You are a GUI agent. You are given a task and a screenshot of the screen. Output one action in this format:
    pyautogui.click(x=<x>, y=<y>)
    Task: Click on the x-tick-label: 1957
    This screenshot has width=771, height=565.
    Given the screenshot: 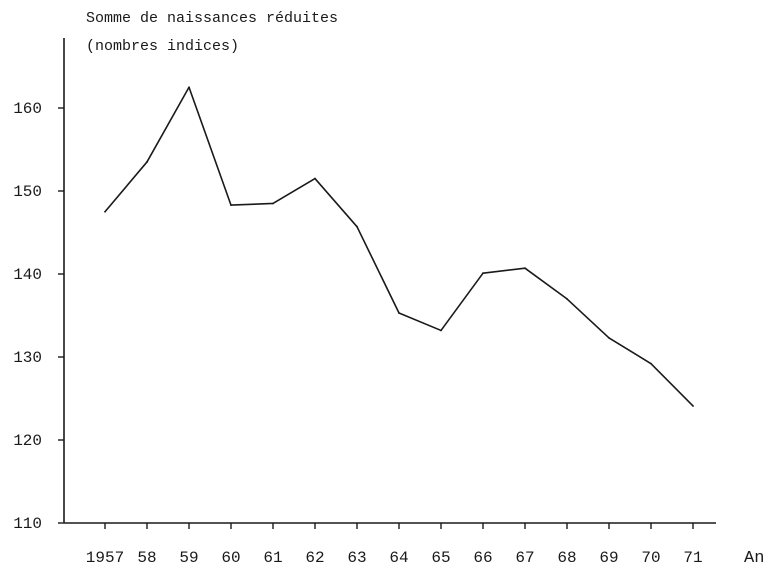 What is the action you would take?
    pyautogui.click(x=105, y=557)
    